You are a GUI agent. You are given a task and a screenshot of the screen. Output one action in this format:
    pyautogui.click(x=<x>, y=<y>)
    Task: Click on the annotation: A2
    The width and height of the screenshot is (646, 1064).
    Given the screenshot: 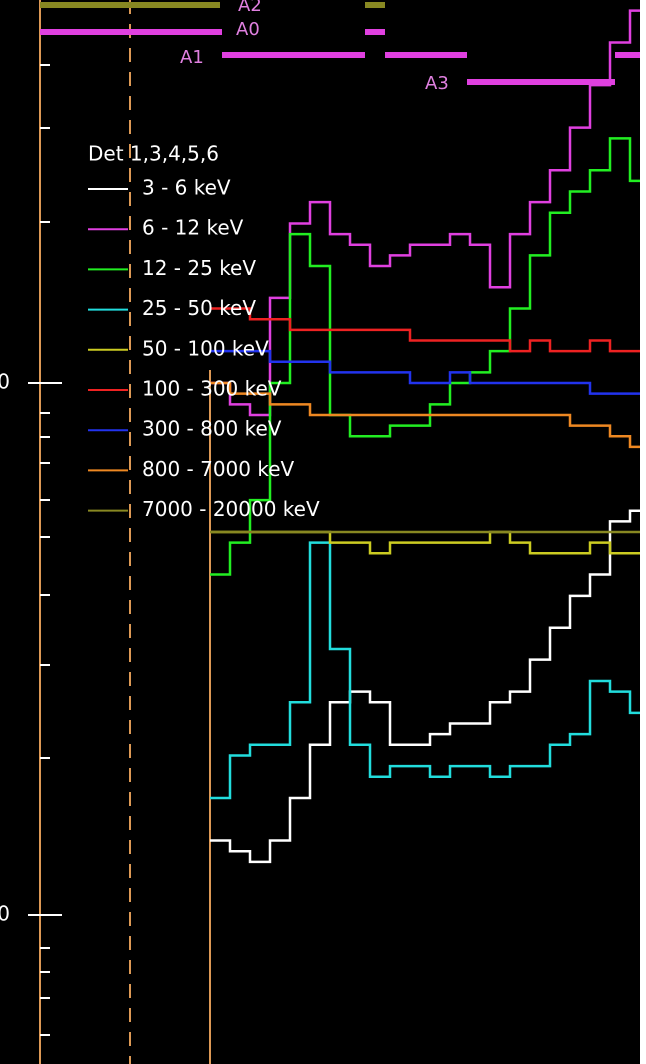 What is the action you would take?
    pyautogui.click(x=250, y=8)
    